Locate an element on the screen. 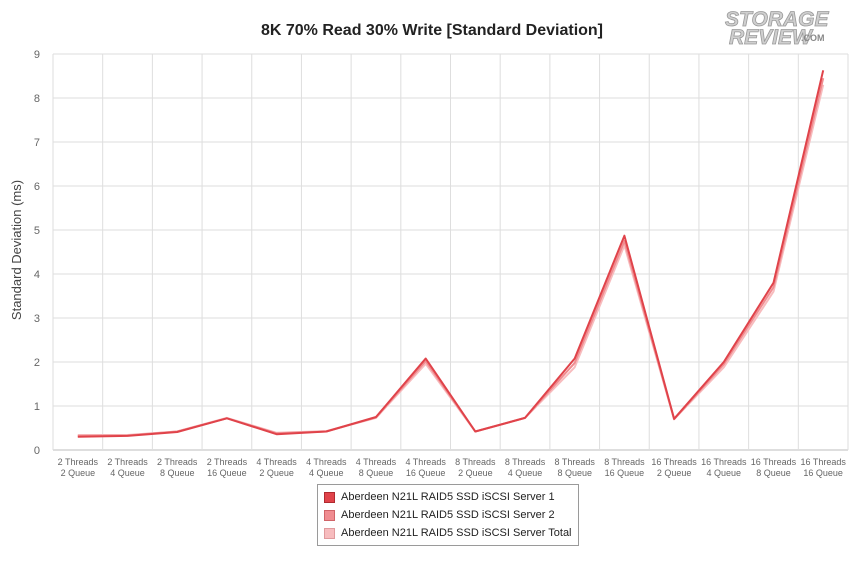  logo-line2: REVIEW is located at coordinates (771, 37).